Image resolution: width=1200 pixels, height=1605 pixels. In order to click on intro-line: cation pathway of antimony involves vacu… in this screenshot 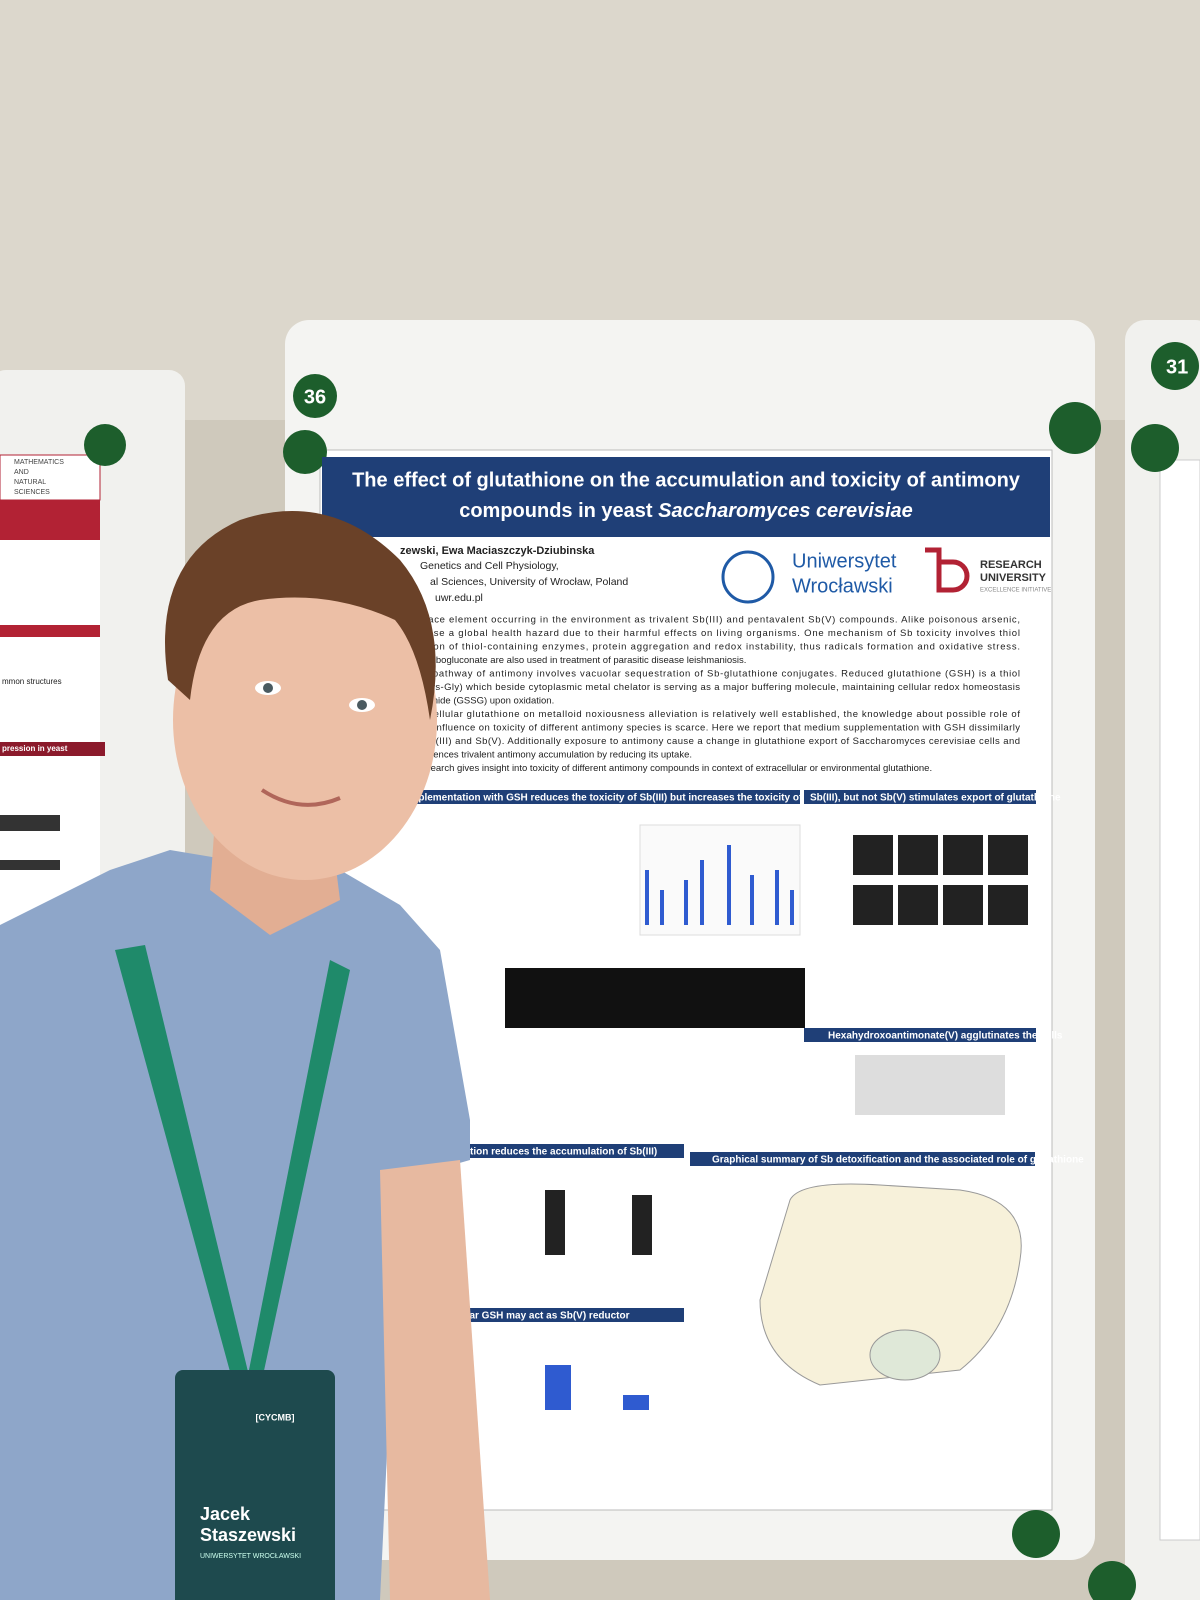, I will do `click(710, 674)`.